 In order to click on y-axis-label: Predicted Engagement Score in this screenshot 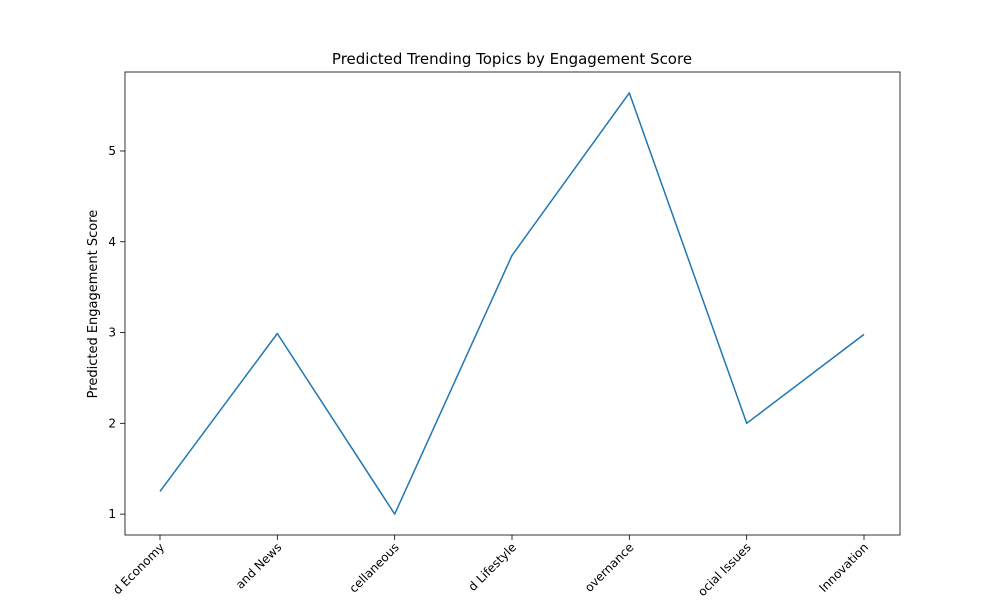, I will do `click(93, 304)`.